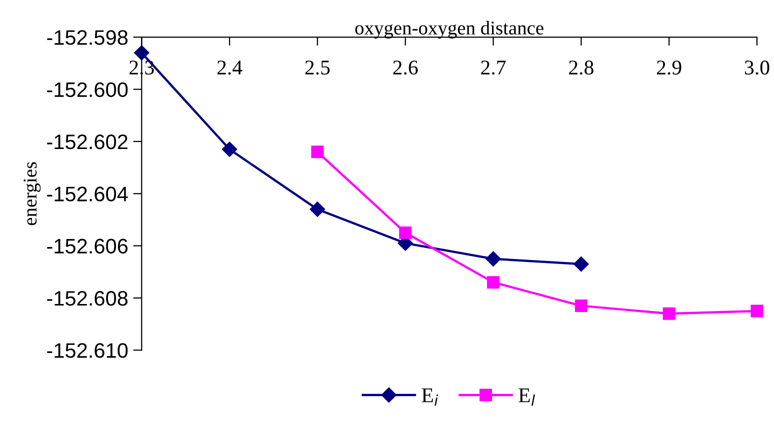  What do you see at coordinates (229, 67) in the screenshot?
I see `x-tick-label: 2.4` at bounding box center [229, 67].